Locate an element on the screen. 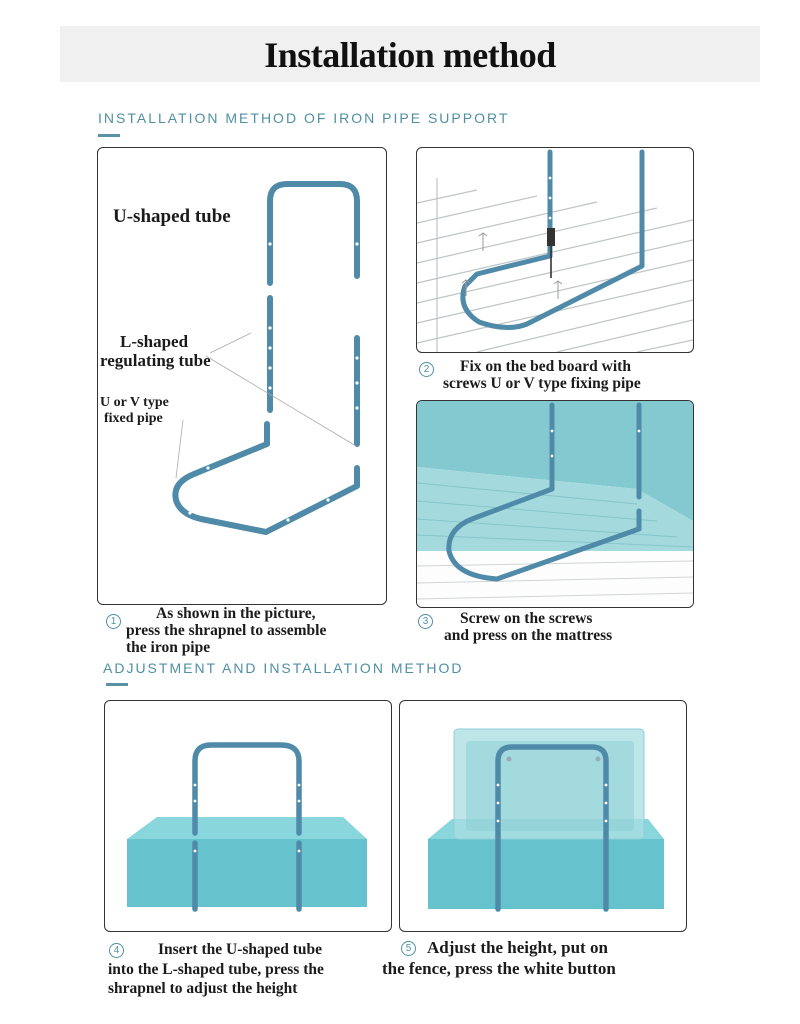  label-u-v-type: U or V type is located at coordinates (134, 402).